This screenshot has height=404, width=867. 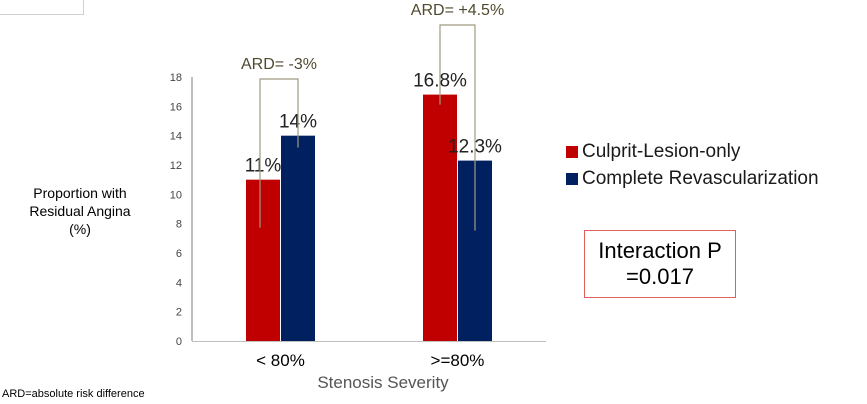 What do you see at coordinates (661, 151) in the screenshot?
I see `legend-label-culprit: Culprit-Lesion-only` at bounding box center [661, 151].